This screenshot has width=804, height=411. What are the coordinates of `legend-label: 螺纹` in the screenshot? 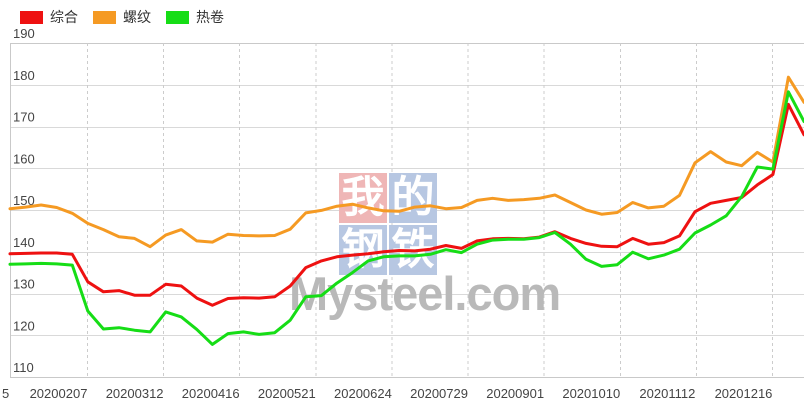 It's located at (137, 17).